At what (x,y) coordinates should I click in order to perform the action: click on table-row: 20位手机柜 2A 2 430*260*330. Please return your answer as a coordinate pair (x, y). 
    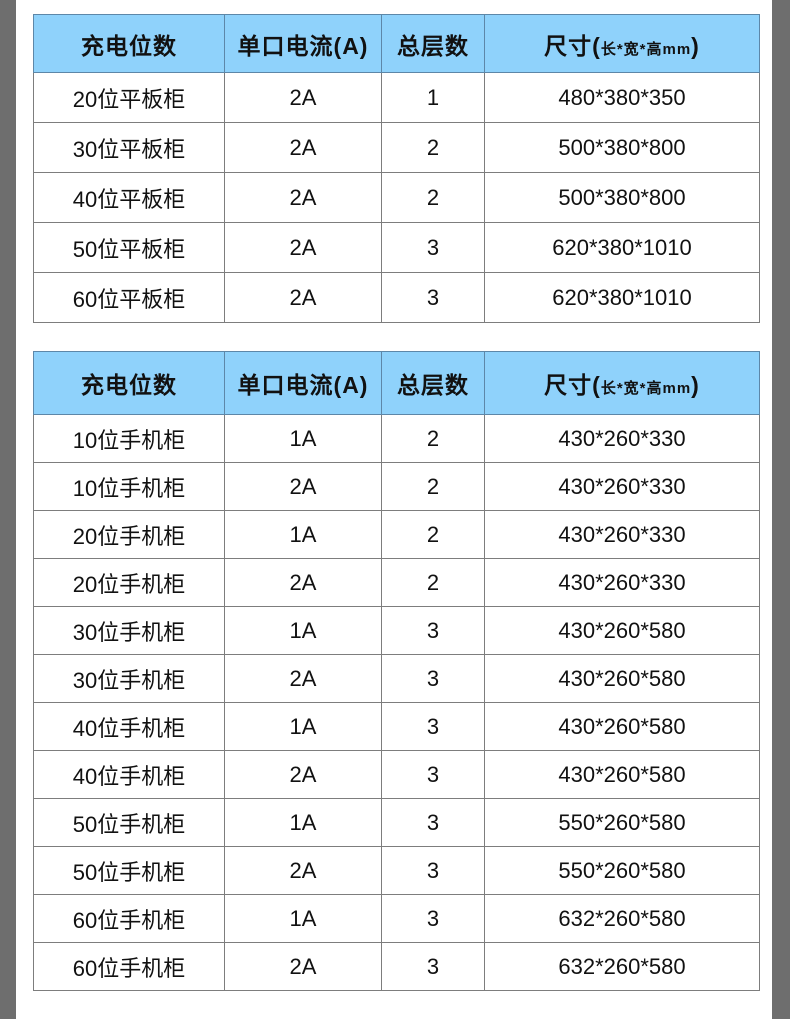
    Looking at the image, I should click on (396, 582).